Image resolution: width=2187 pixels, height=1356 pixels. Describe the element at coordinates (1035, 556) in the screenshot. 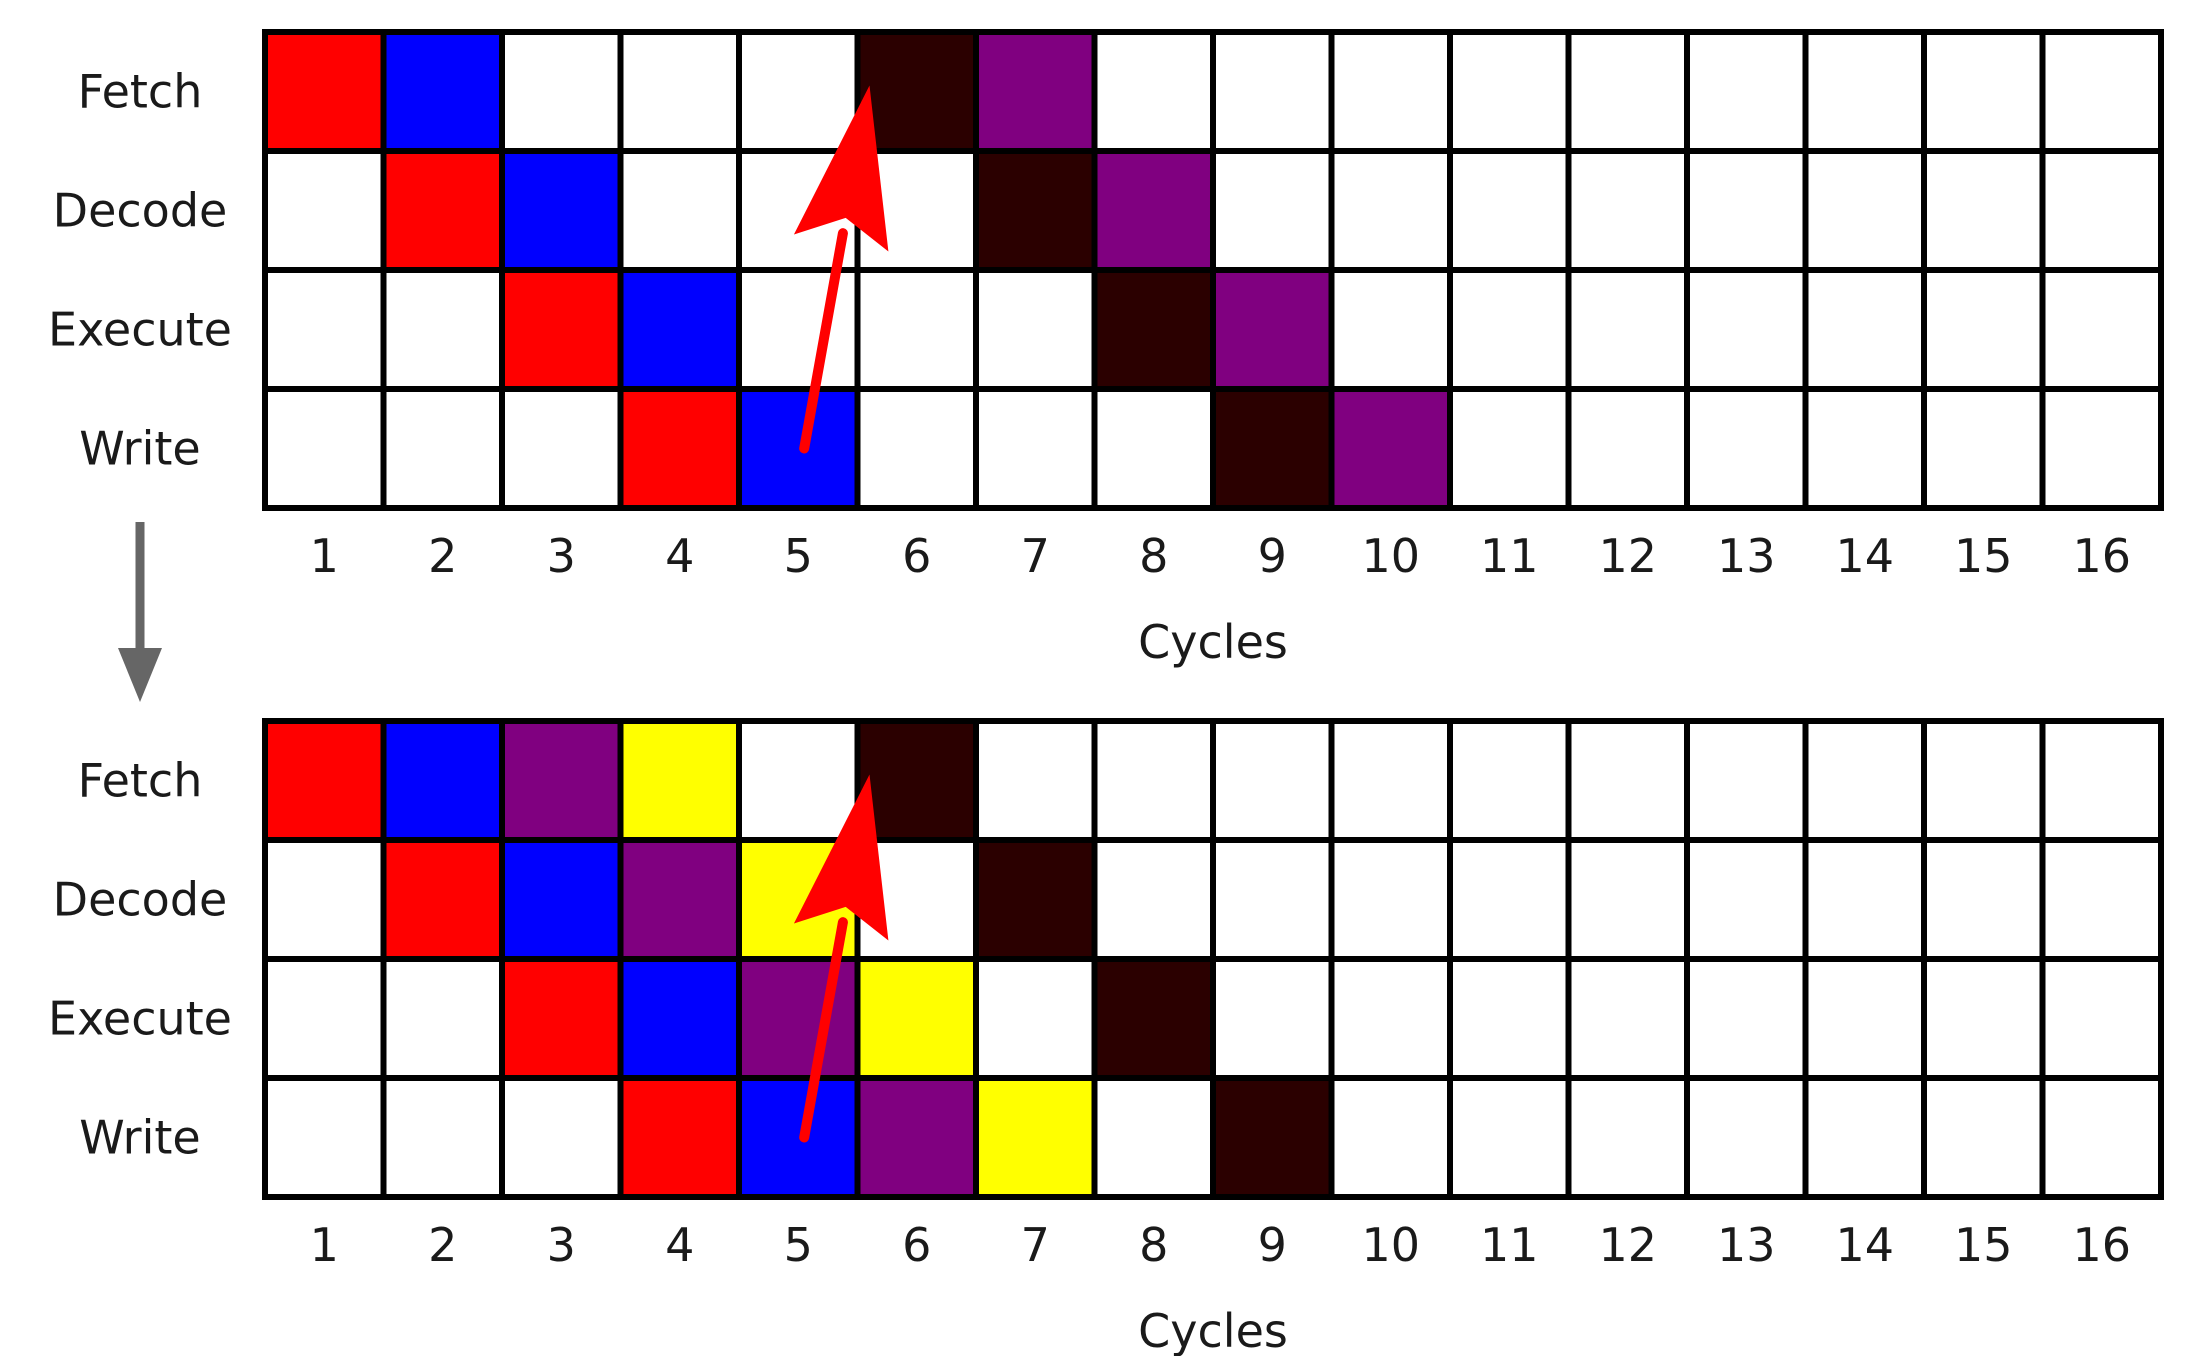

I see `cycle-tick-label: 7` at that location.